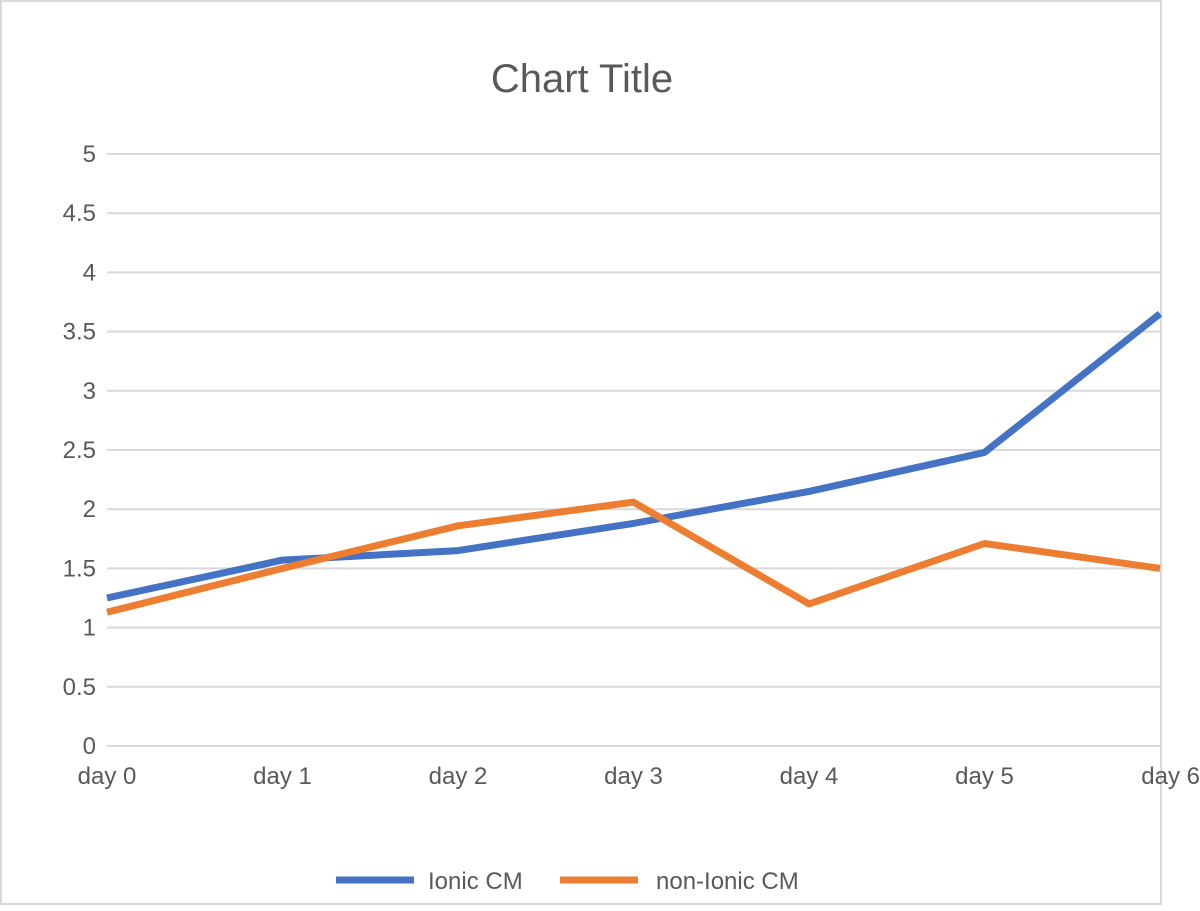 This screenshot has height=911, width=1200. What do you see at coordinates (89, 391) in the screenshot?
I see `y-tick-label: 3` at bounding box center [89, 391].